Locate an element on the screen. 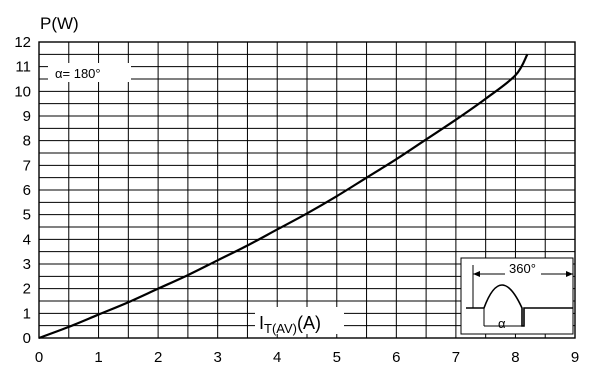 This screenshot has height=377, width=595. x-tick-labels: 0 1 2 3 4 5 6 7 8 9 is located at coordinates (307, 357).